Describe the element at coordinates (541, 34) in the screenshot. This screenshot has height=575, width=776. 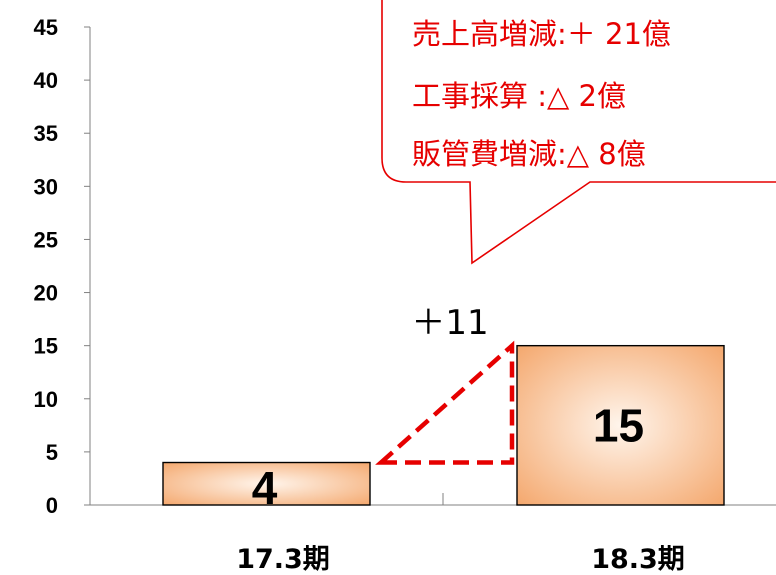
I see `callout-line-1: 売上高増減:＋ 21億` at that location.